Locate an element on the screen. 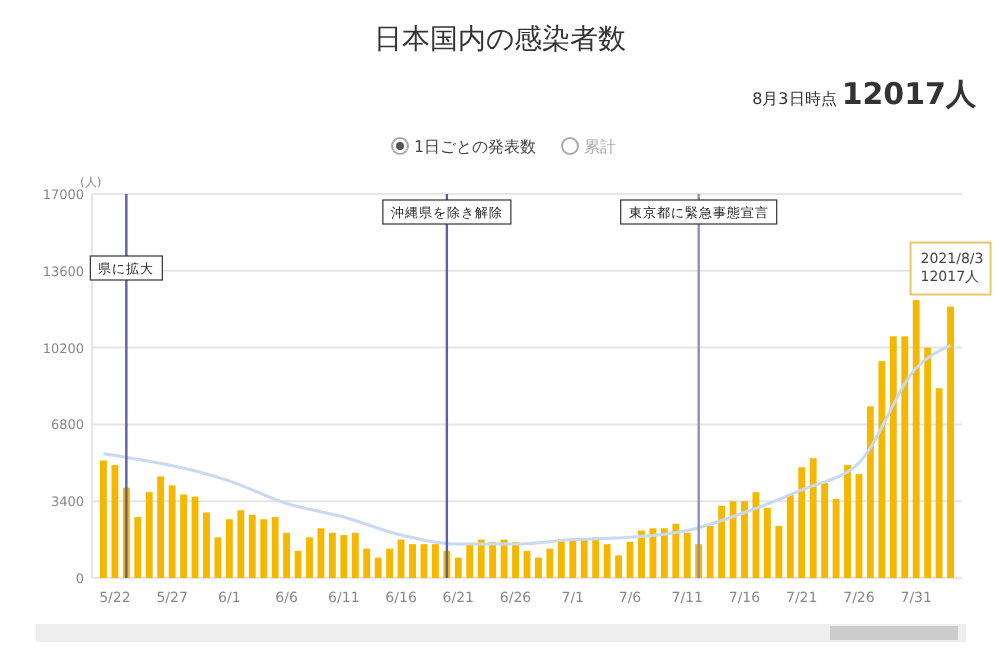 The width and height of the screenshot is (1000, 668). chart-title: 日本国内の感染者数 is located at coordinates (500, 40).